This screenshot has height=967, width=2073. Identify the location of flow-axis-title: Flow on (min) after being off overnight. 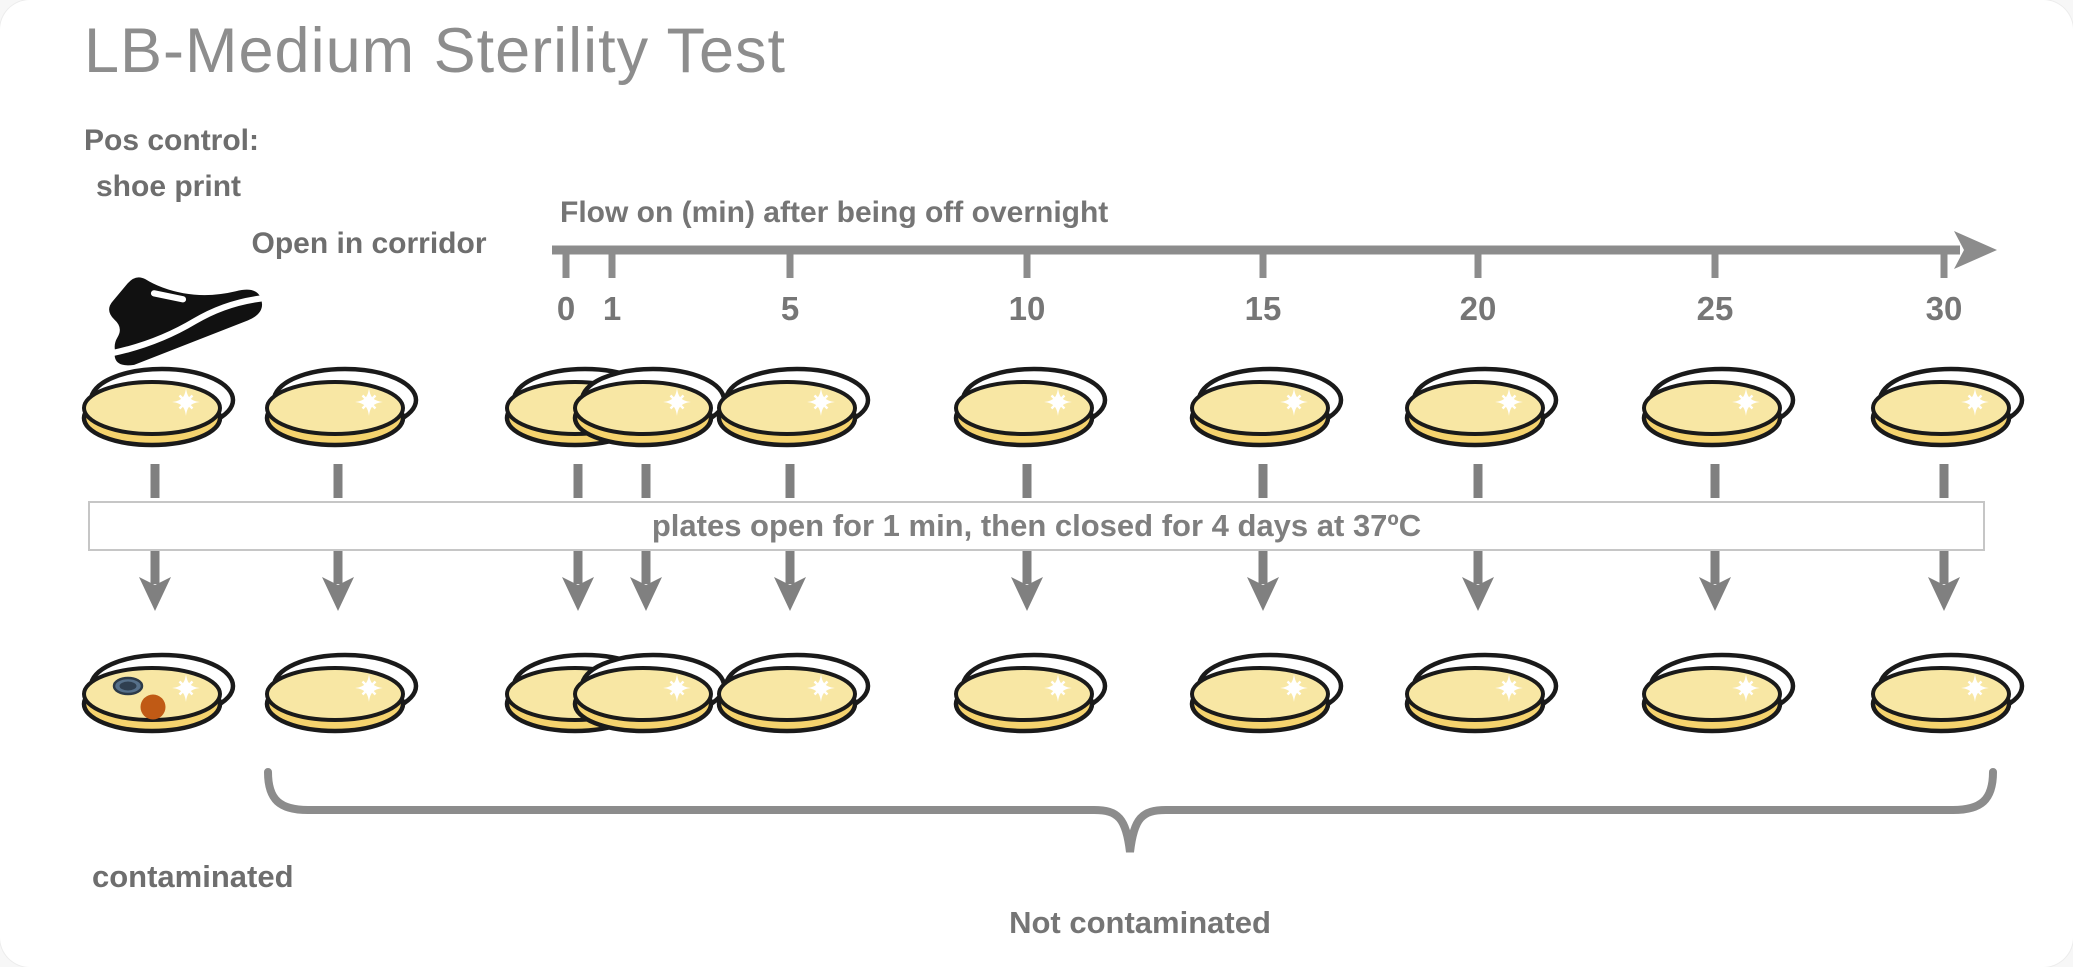
(834, 212).